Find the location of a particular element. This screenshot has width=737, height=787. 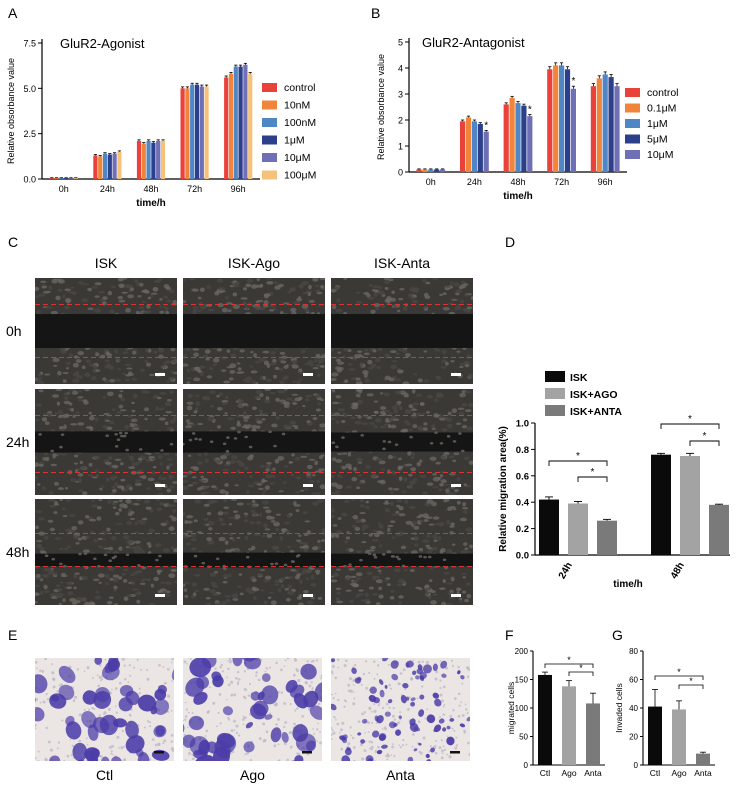

row-label: 48h is located at coordinates (17, 552).